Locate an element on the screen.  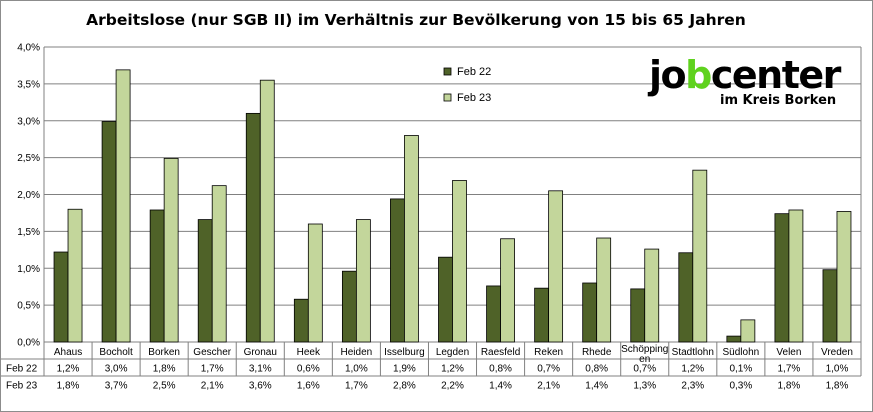
category-label: en is located at coordinates (644, 359).